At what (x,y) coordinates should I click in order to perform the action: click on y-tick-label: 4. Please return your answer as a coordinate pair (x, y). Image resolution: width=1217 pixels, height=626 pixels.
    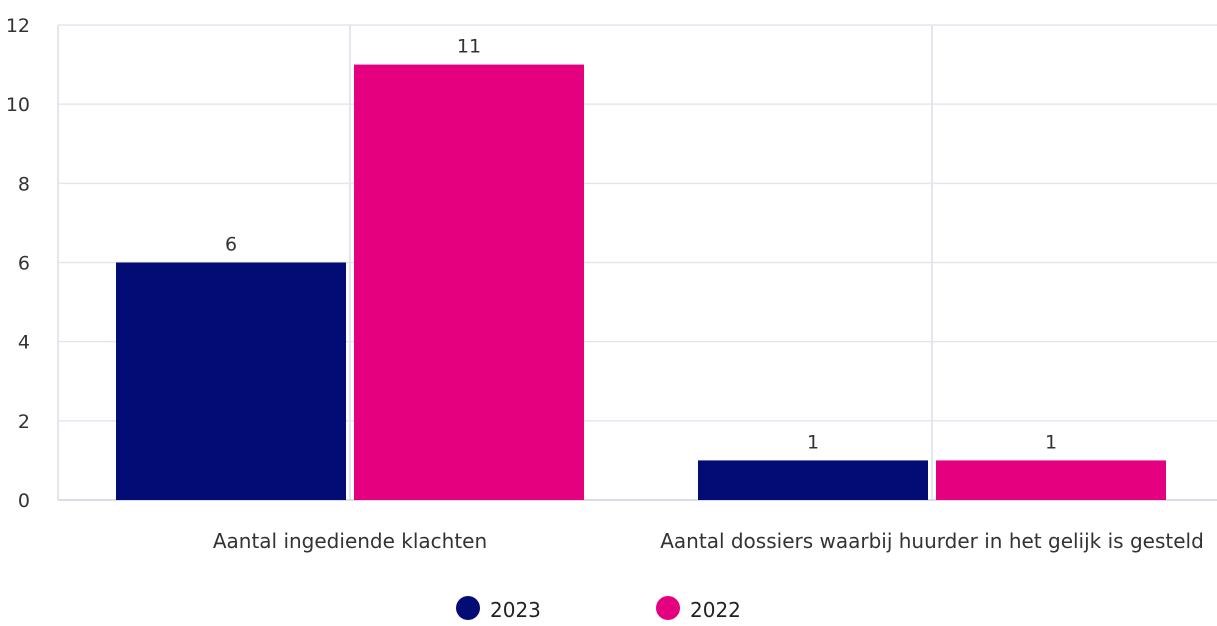
    Looking at the image, I should click on (24, 343).